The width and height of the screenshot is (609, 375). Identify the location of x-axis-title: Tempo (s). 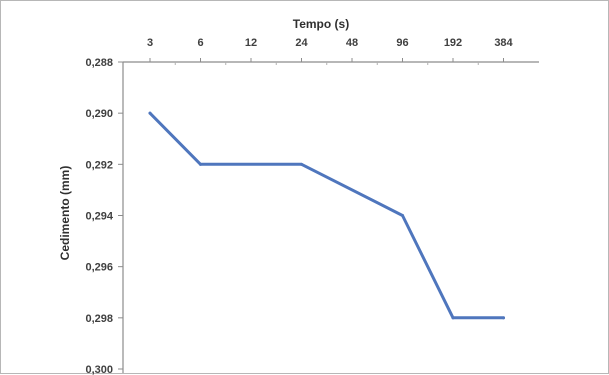
(321, 24).